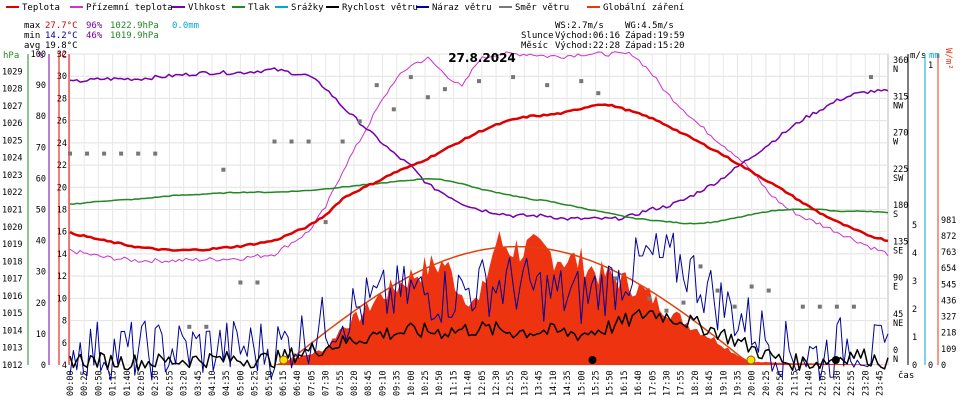 The image size is (966, 400). Describe the element at coordinates (185, 383) in the screenshot. I see `x-tick-label: 03:20` at that location.